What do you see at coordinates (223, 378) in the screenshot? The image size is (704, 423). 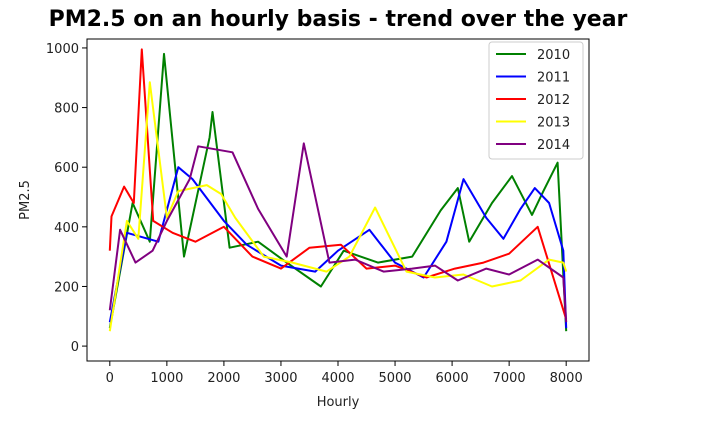 I see `x-tick-label: 2000` at bounding box center [223, 378].